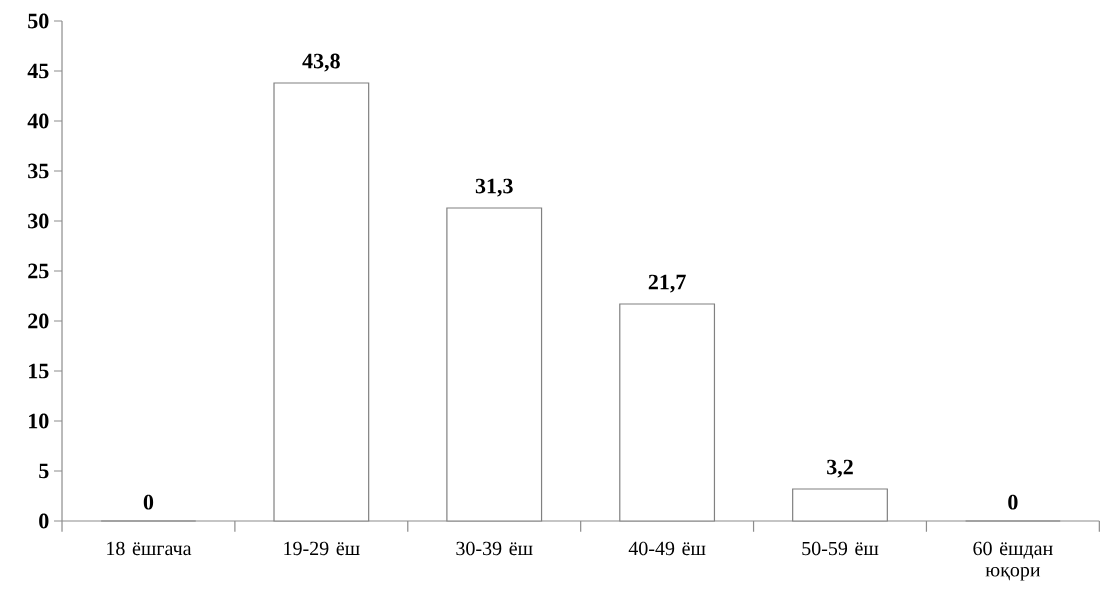 Image resolution: width=1106 pixels, height=602 pixels. What do you see at coordinates (38, 221) in the screenshot?
I see `y-tick-label: 30` at bounding box center [38, 221].